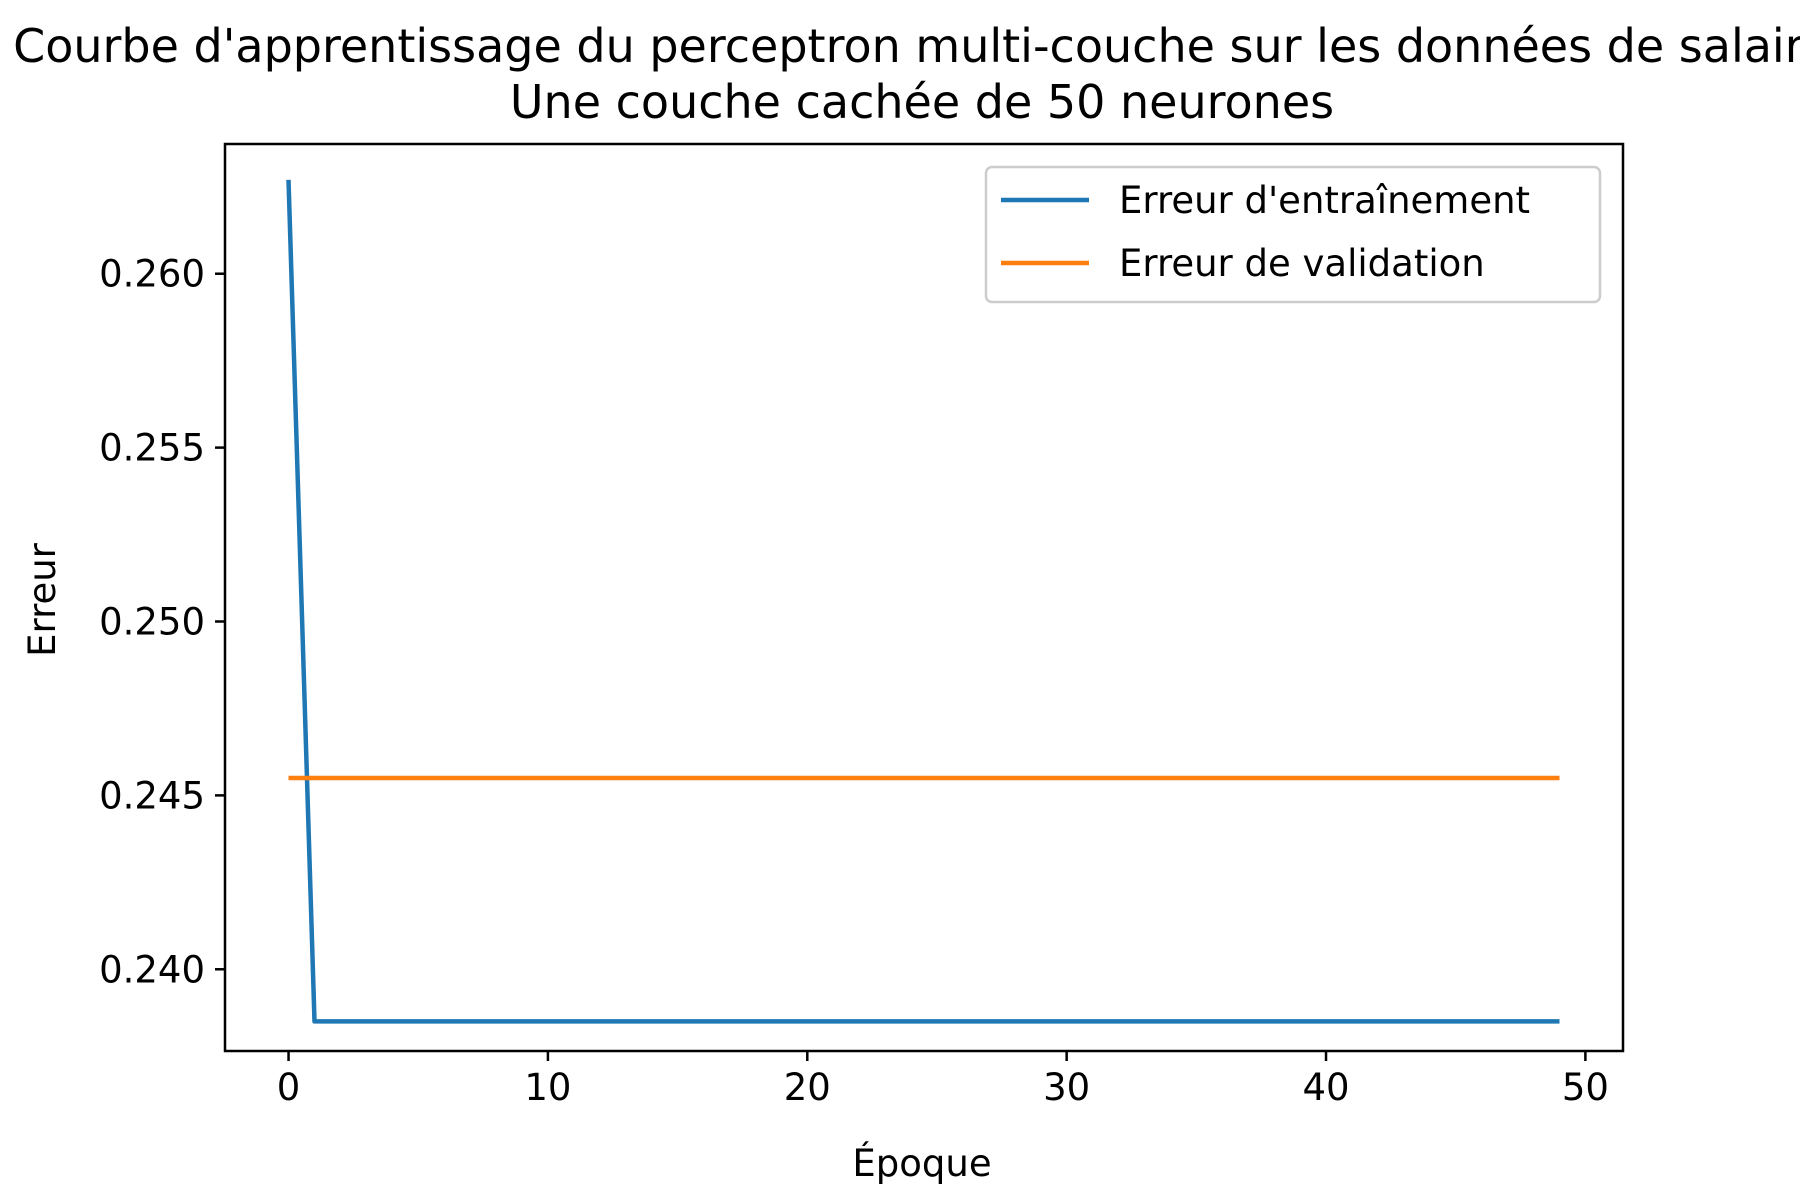 Image resolution: width=1800 pixels, height=1200 pixels. Describe the element at coordinates (152, 621) in the screenshot. I see `y-tick-label: 0.250` at that location.